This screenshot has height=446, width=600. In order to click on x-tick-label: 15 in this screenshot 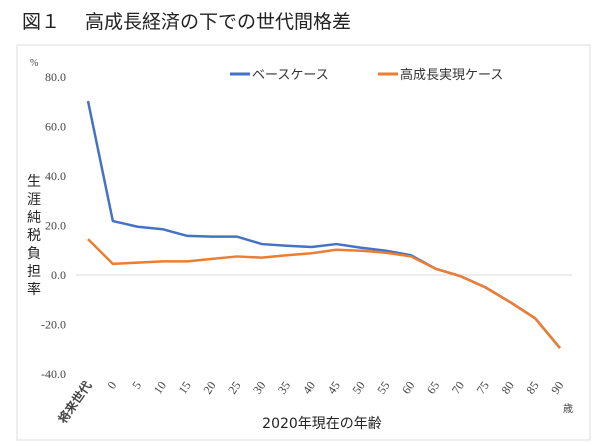, I will do `click(184, 388)`.